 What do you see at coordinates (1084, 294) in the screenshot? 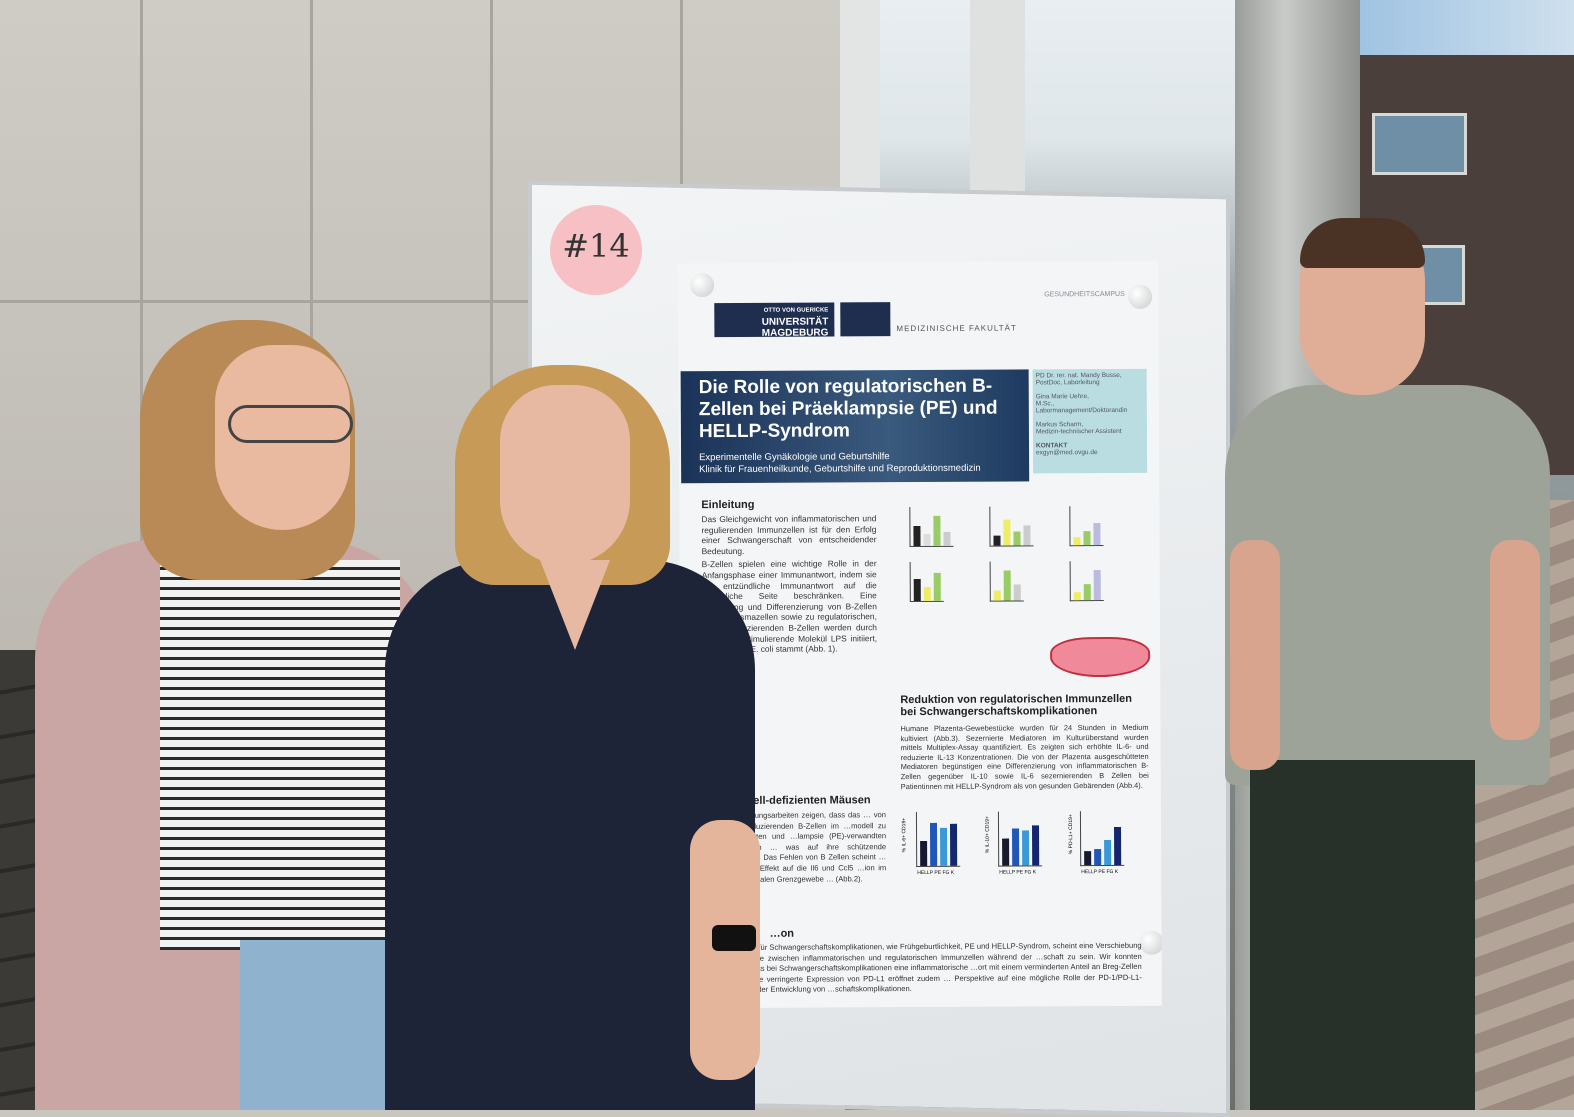
I see `campus-logo: GESUNDHEITSCAMPUS` at bounding box center [1084, 294].